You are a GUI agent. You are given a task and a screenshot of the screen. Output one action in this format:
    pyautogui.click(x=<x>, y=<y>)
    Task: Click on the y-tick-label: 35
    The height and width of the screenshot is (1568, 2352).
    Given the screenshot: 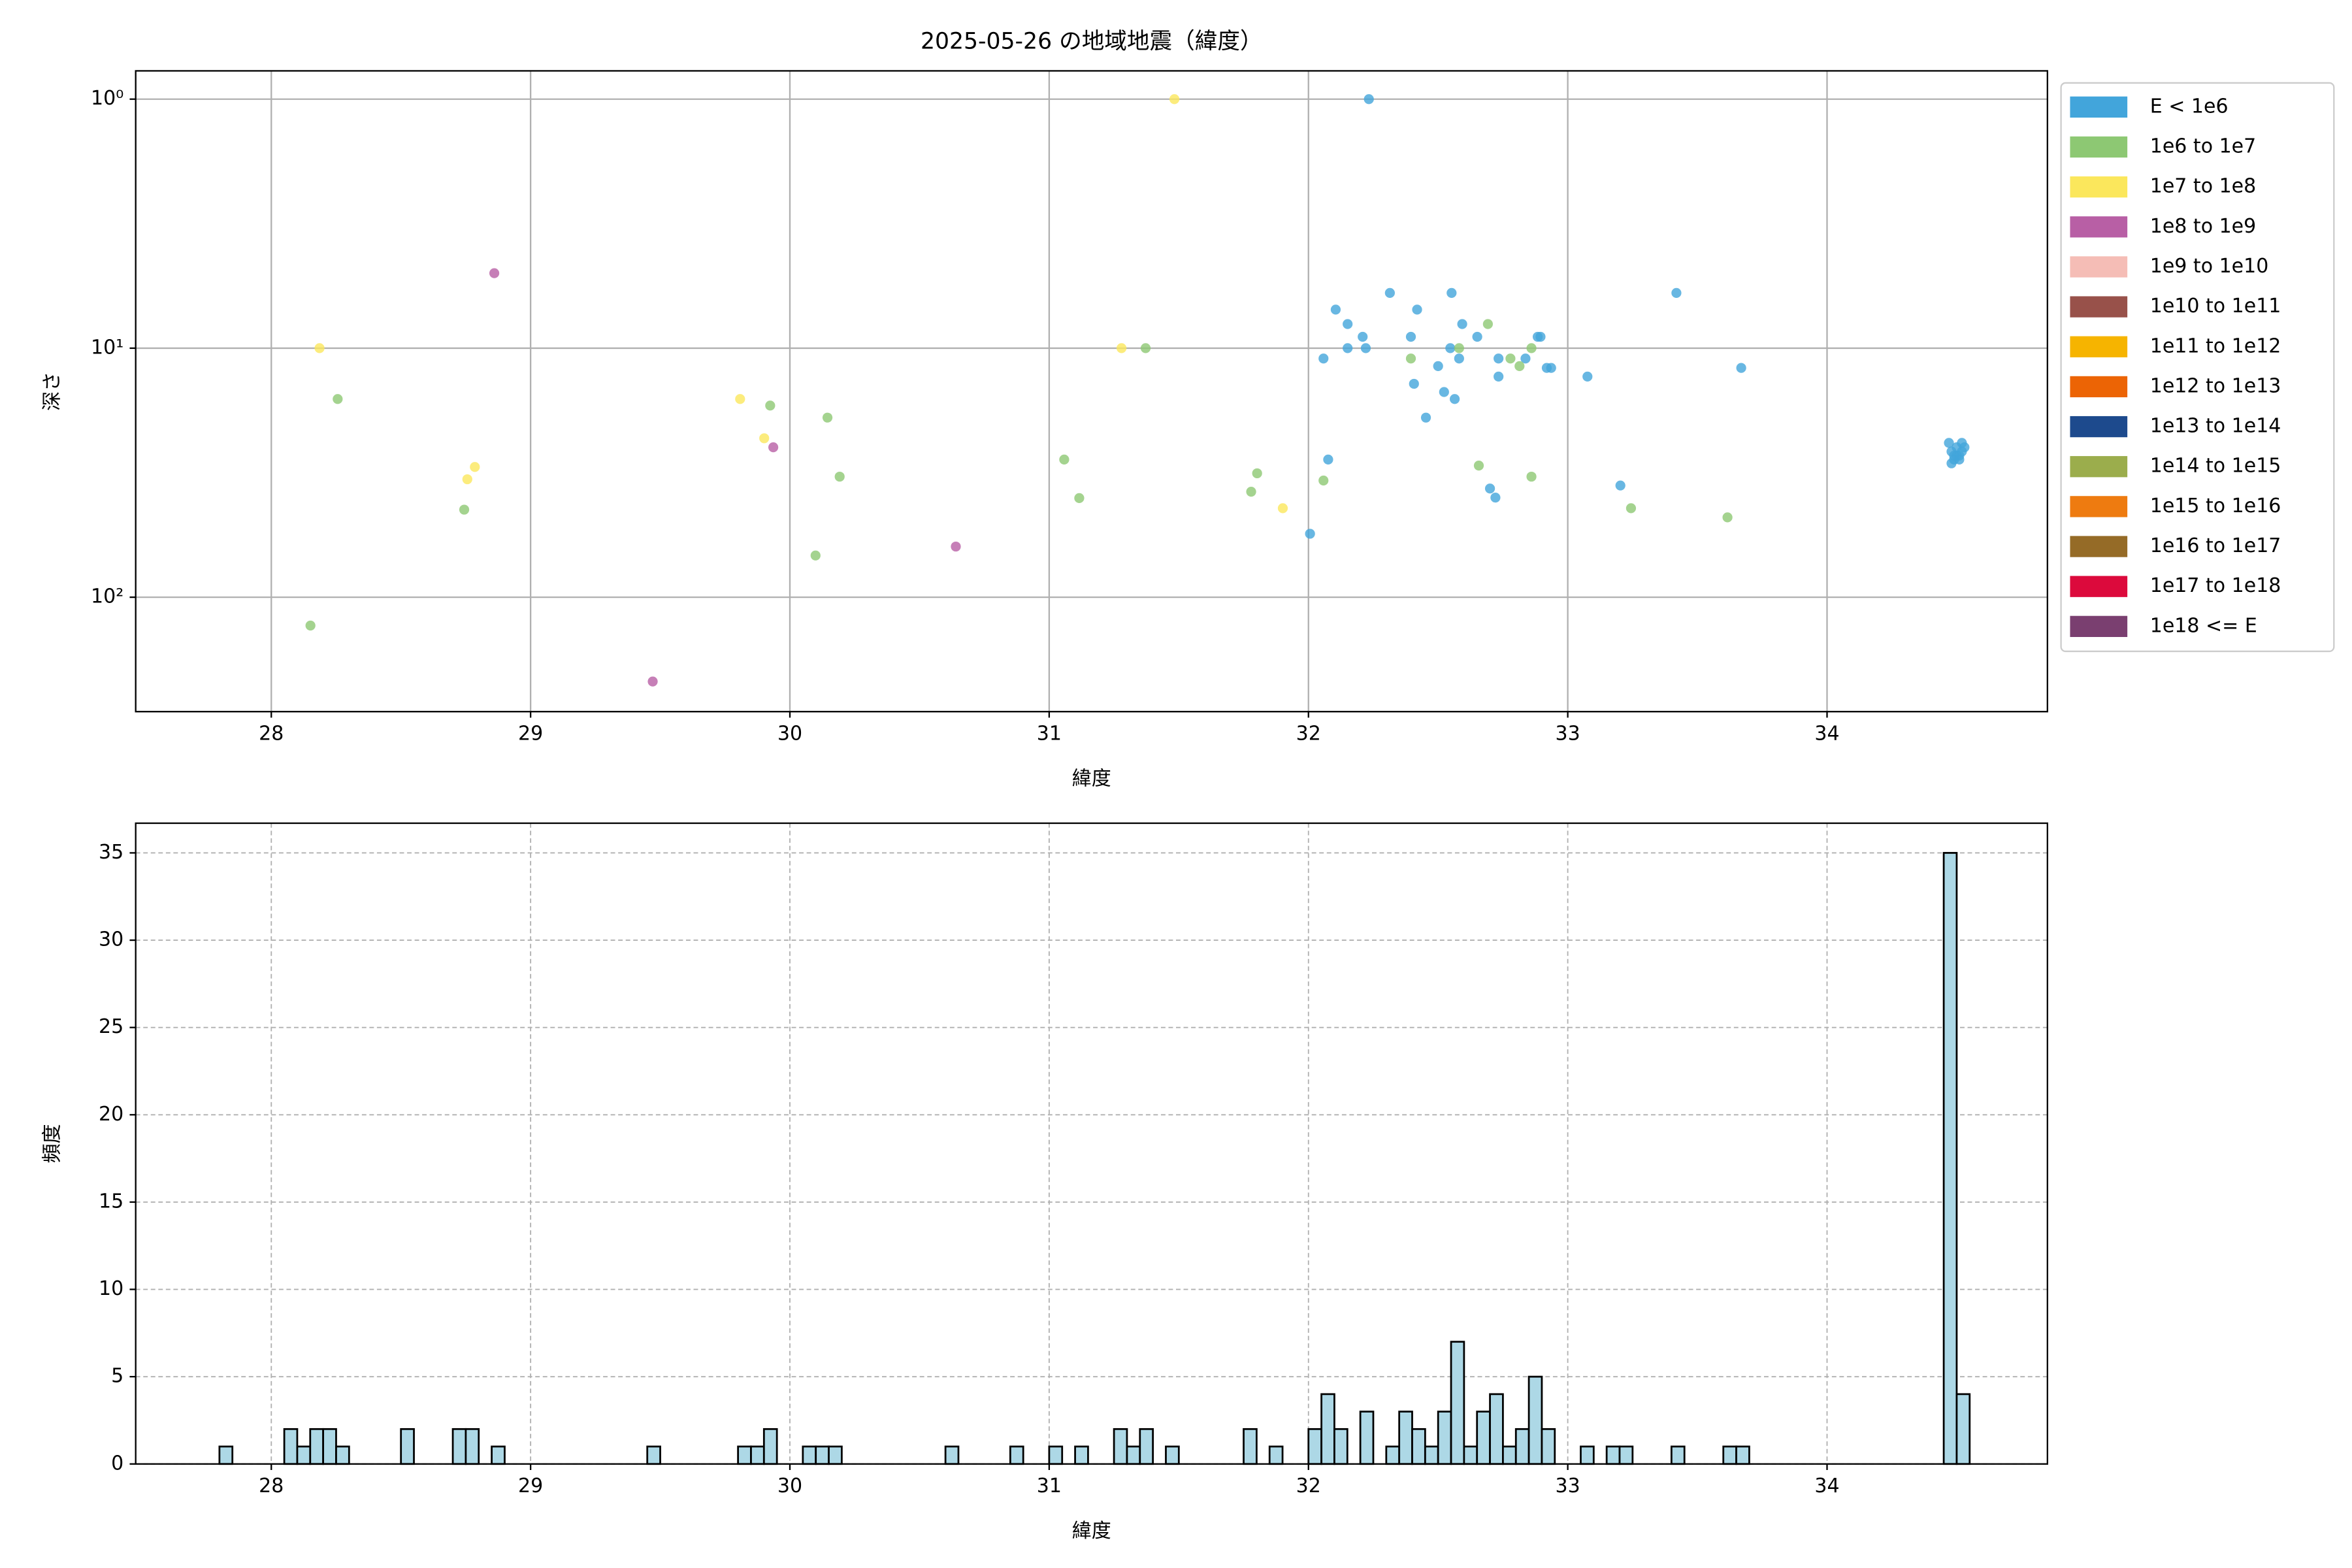 What is the action you would take?
    pyautogui.click(x=111, y=852)
    